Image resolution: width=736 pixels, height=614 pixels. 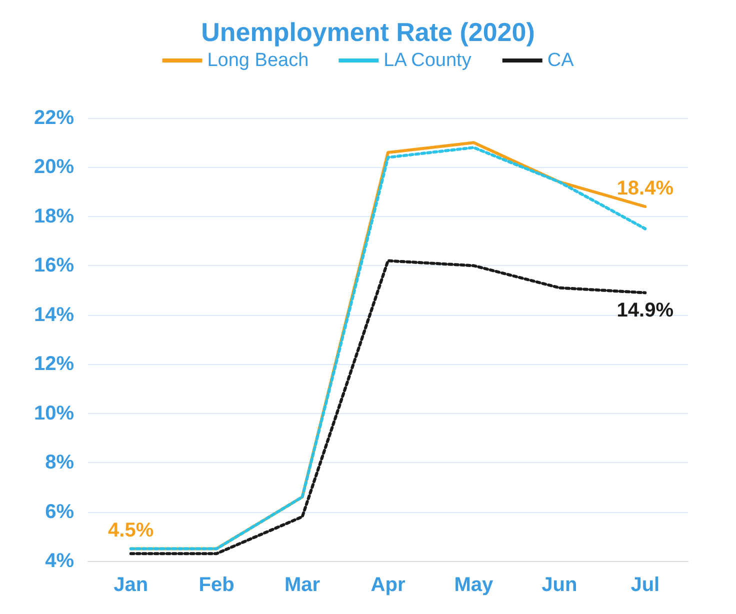 I want to click on data-label: 14.9%, so click(x=645, y=311).